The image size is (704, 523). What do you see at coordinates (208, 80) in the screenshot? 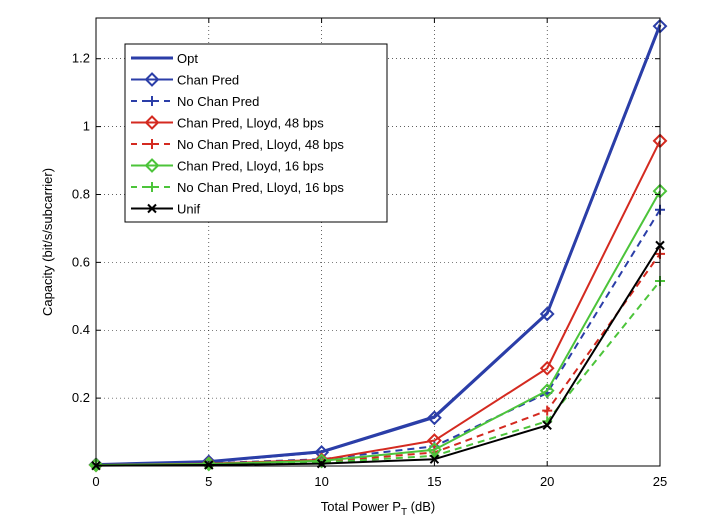
I see `legend-label: Chan Pred` at bounding box center [208, 80].